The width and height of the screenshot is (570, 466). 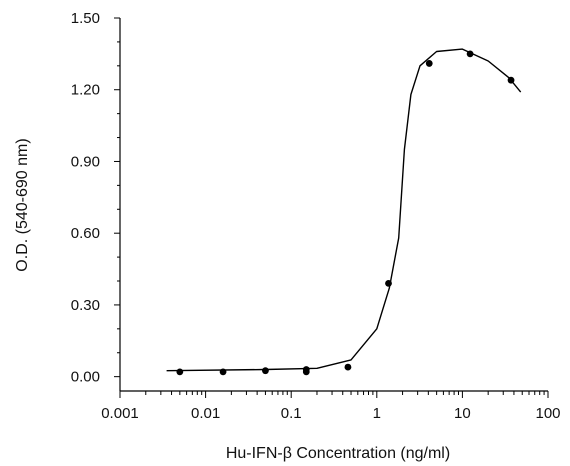 What do you see at coordinates (22, 204) in the screenshot?
I see `y-axis-label: O.D. (540-690 nm)` at bounding box center [22, 204].